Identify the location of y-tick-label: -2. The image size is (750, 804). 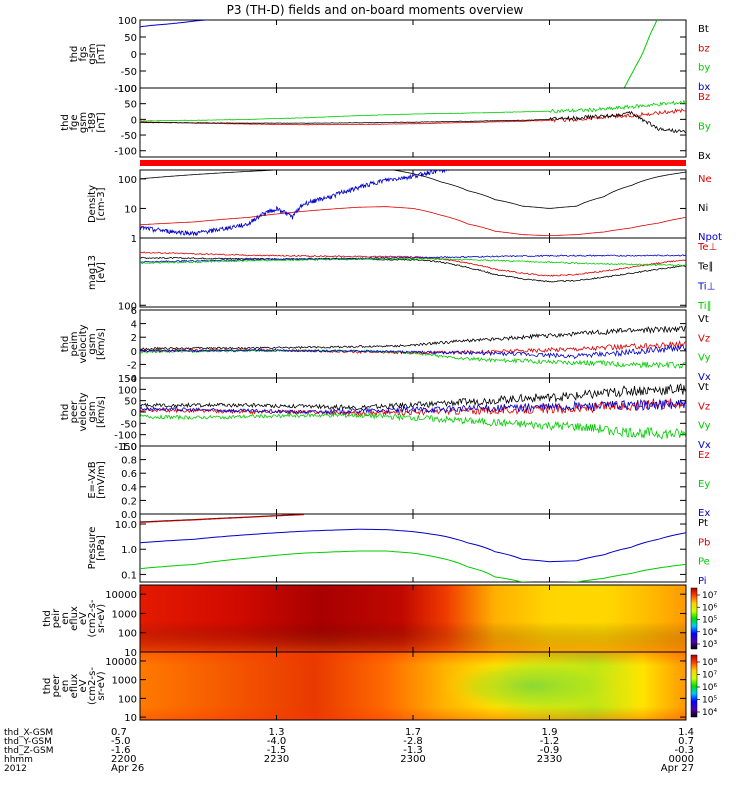
(132, 365).